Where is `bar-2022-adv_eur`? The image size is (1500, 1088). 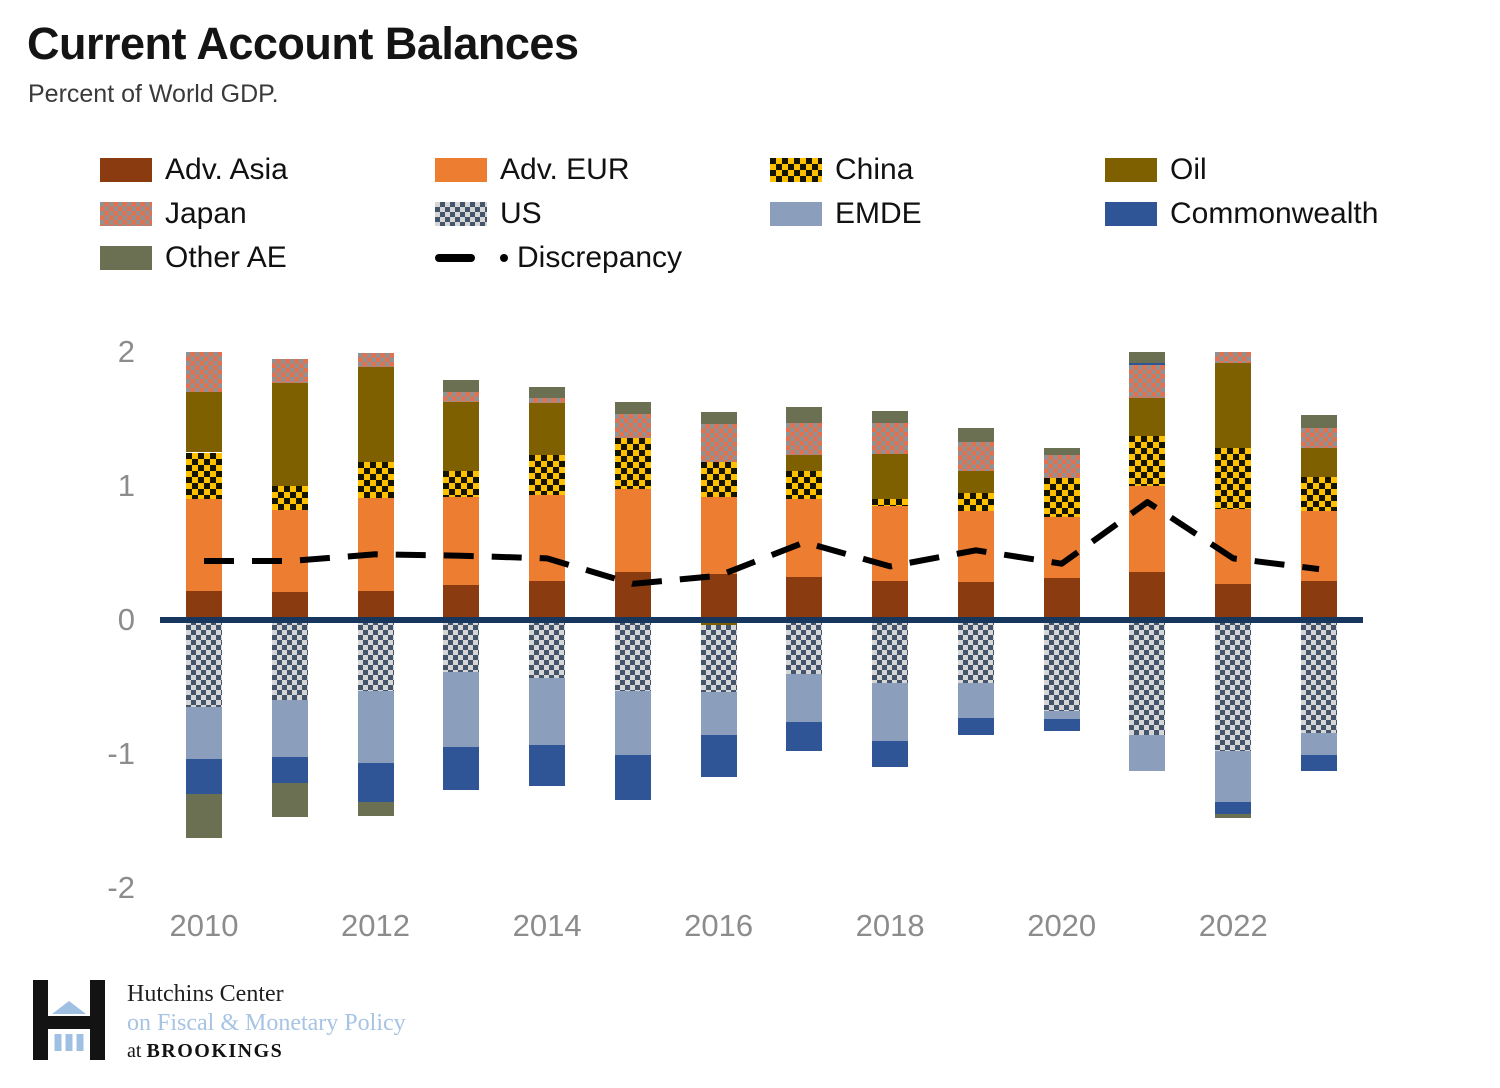 bar-2022-adv_eur is located at coordinates (1233, 546).